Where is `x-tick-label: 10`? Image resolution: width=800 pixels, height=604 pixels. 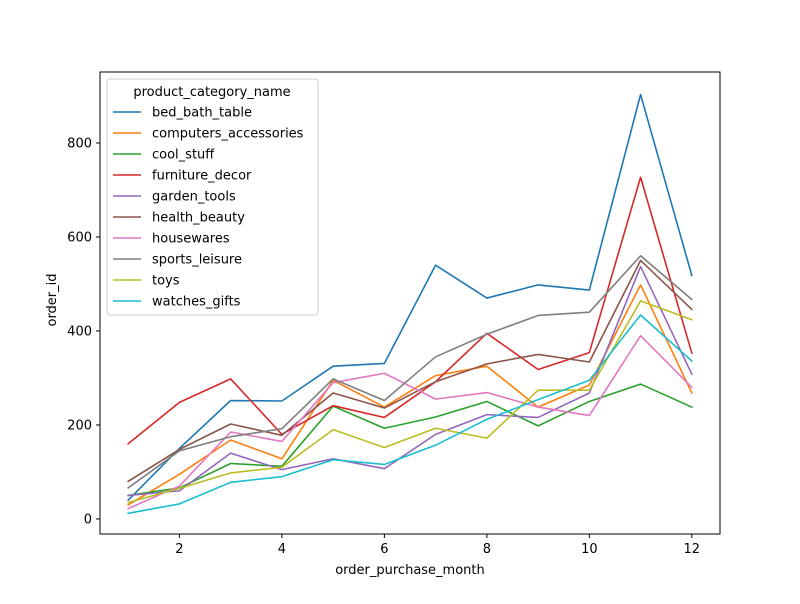 x-tick-label: 10 is located at coordinates (589, 549).